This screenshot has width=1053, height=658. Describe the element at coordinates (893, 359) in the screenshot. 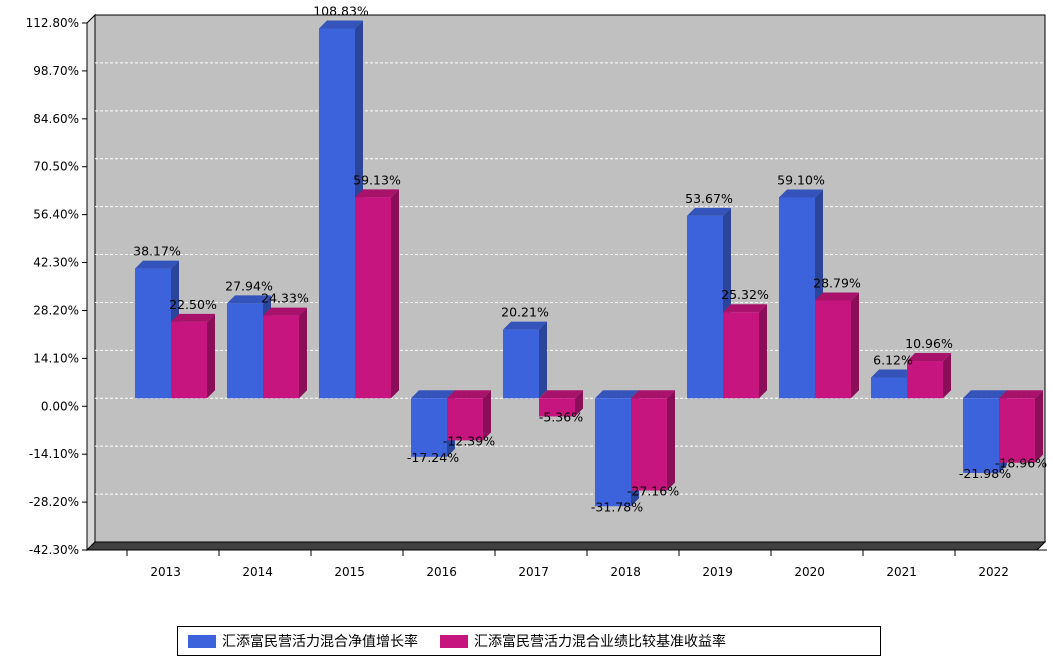

I see `data-label: 6.12%` at that location.